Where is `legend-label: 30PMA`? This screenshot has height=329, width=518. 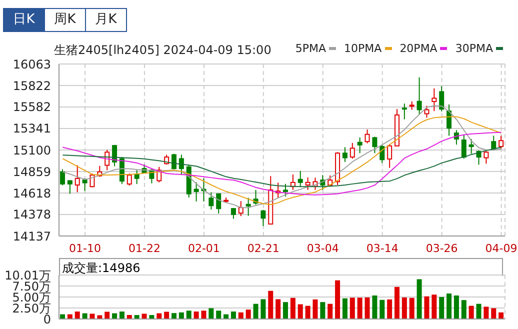
legend-label: 30PMA is located at coordinates (474, 48).